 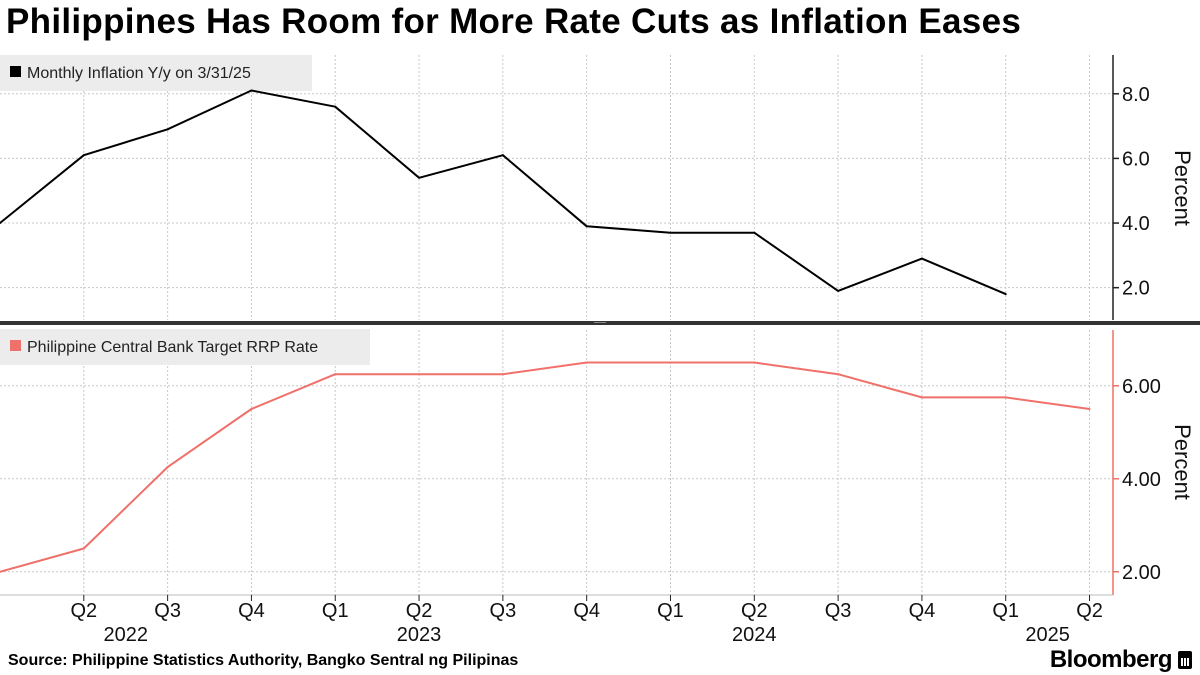 I want to click on brand-name: Bloomberg, so click(x=1111, y=659).